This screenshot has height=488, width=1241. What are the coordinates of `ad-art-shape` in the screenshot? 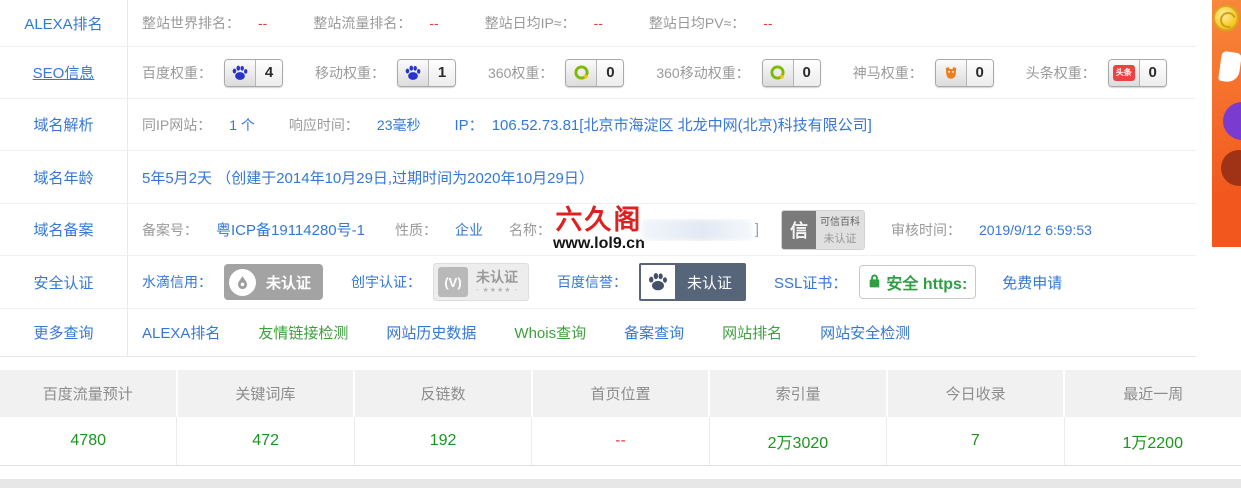 It's located at (1229, 67).